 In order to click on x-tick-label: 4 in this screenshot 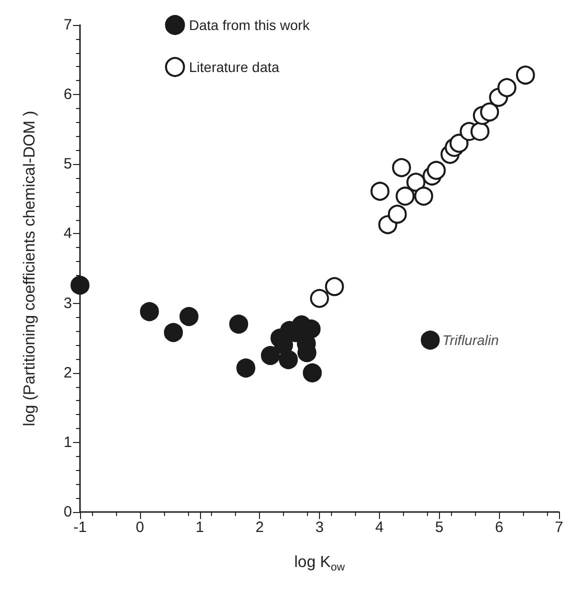, I will do `click(379, 527)`.